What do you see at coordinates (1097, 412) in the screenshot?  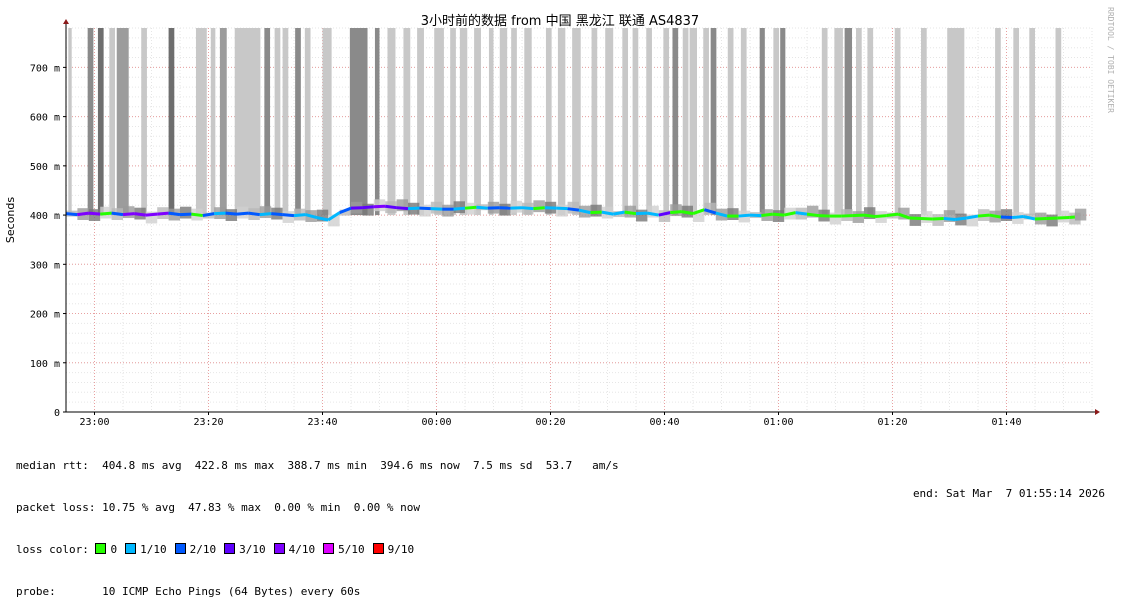 I see `x-axis-arrow` at bounding box center [1097, 412].